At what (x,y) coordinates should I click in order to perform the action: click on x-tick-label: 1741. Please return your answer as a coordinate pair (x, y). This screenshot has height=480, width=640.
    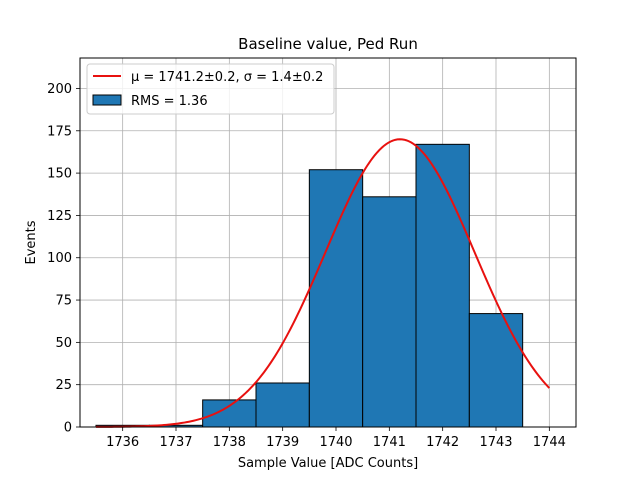
    Looking at the image, I should click on (389, 442).